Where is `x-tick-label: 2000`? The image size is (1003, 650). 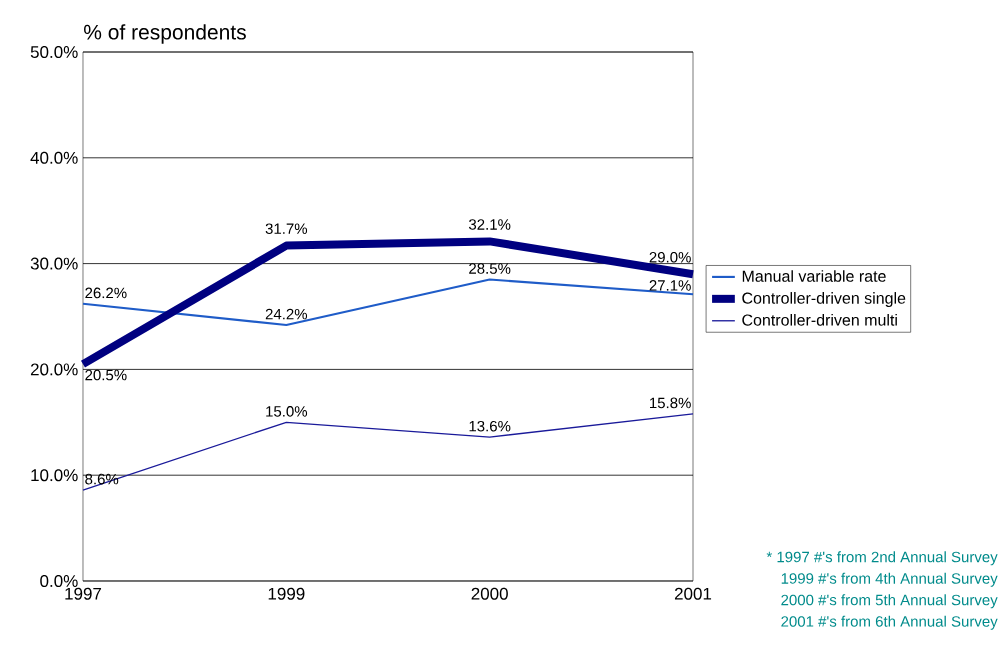
x-tick-label: 2000 is located at coordinates (489, 593).